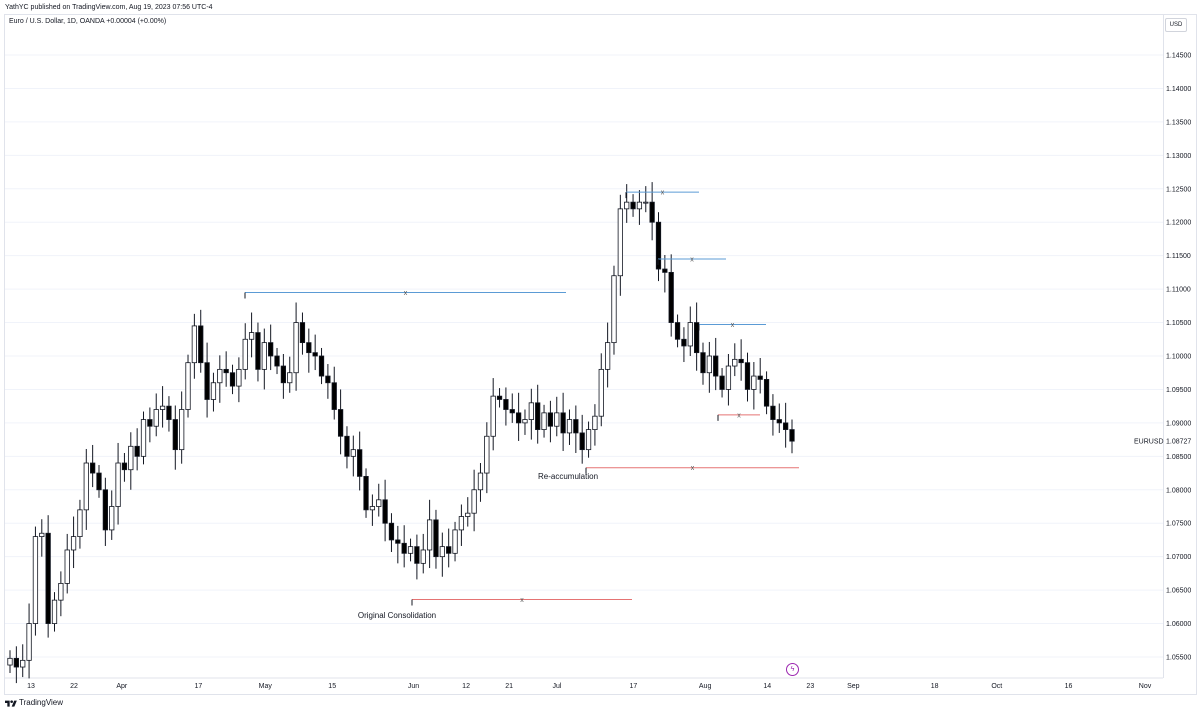 This screenshot has height=712, width=1200. I want to click on chart-annotation: Re-accumulation, so click(568, 476).